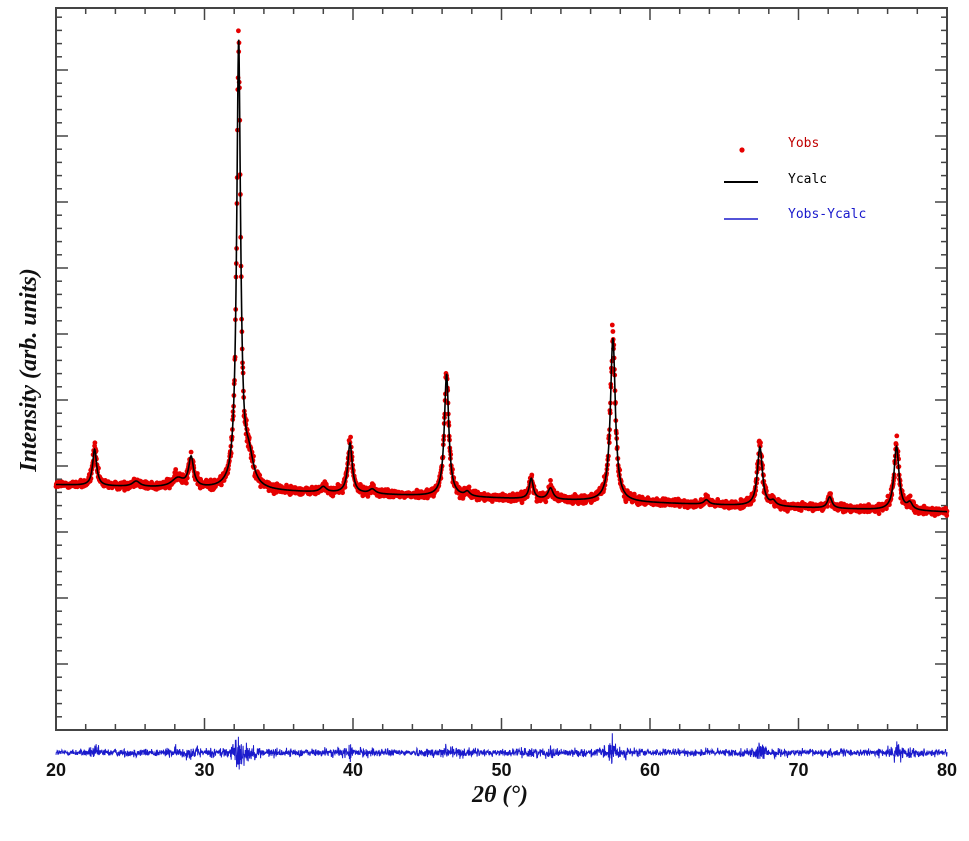  I want to click on x-axis-title: 2θ (°), so click(499, 795).